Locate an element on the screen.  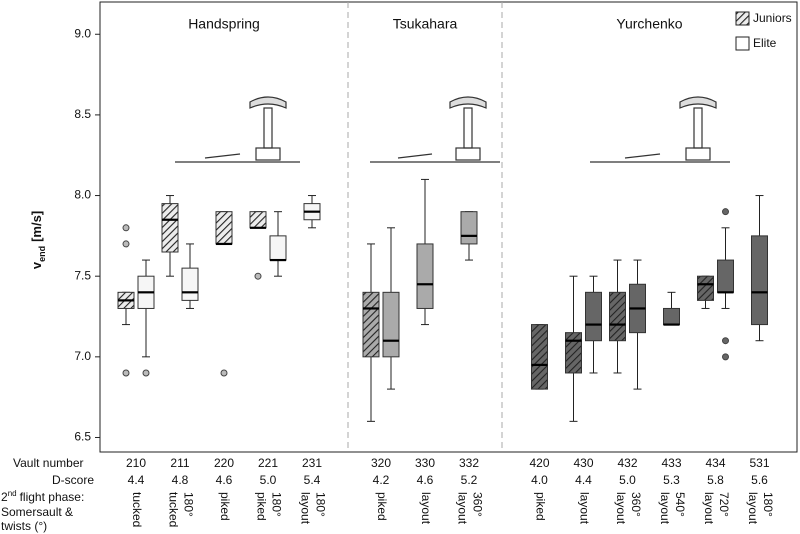
legend-label: Elite is located at coordinates (765, 43).